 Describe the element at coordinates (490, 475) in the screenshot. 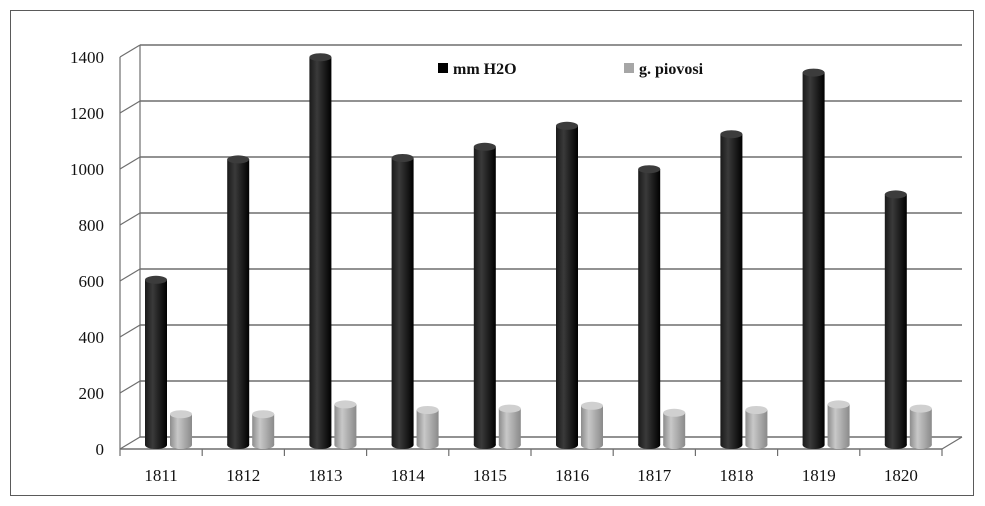

I see `x-tick-label: 1815` at that location.